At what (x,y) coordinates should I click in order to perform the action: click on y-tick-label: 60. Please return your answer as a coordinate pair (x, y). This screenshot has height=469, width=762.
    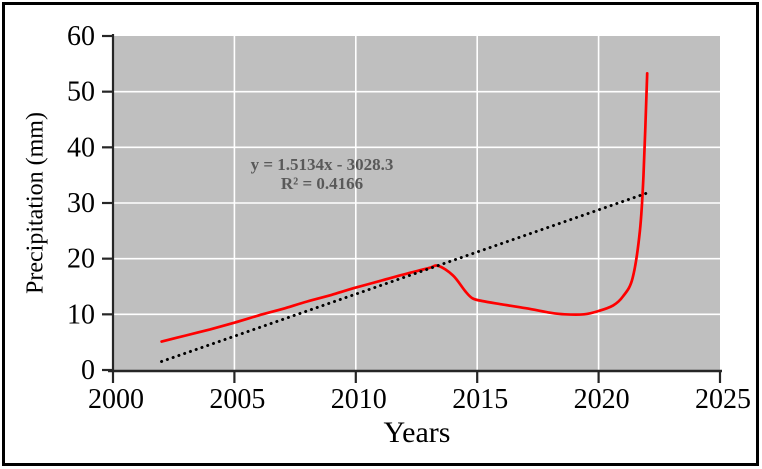
    Looking at the image, I should click on (81, 36).